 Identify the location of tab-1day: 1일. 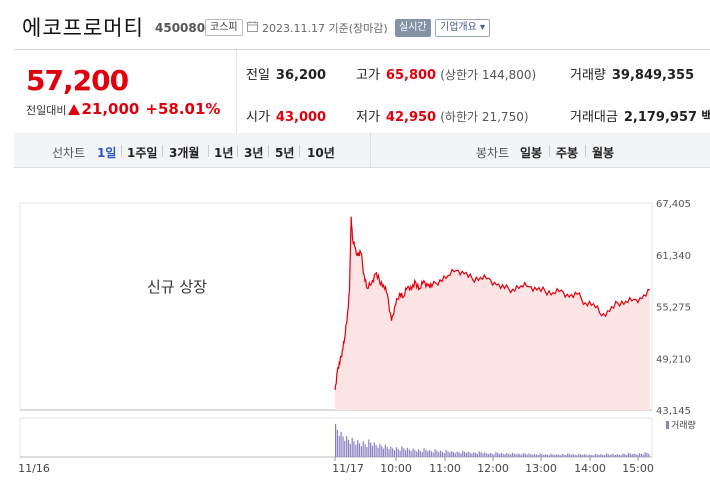
(107, 153).